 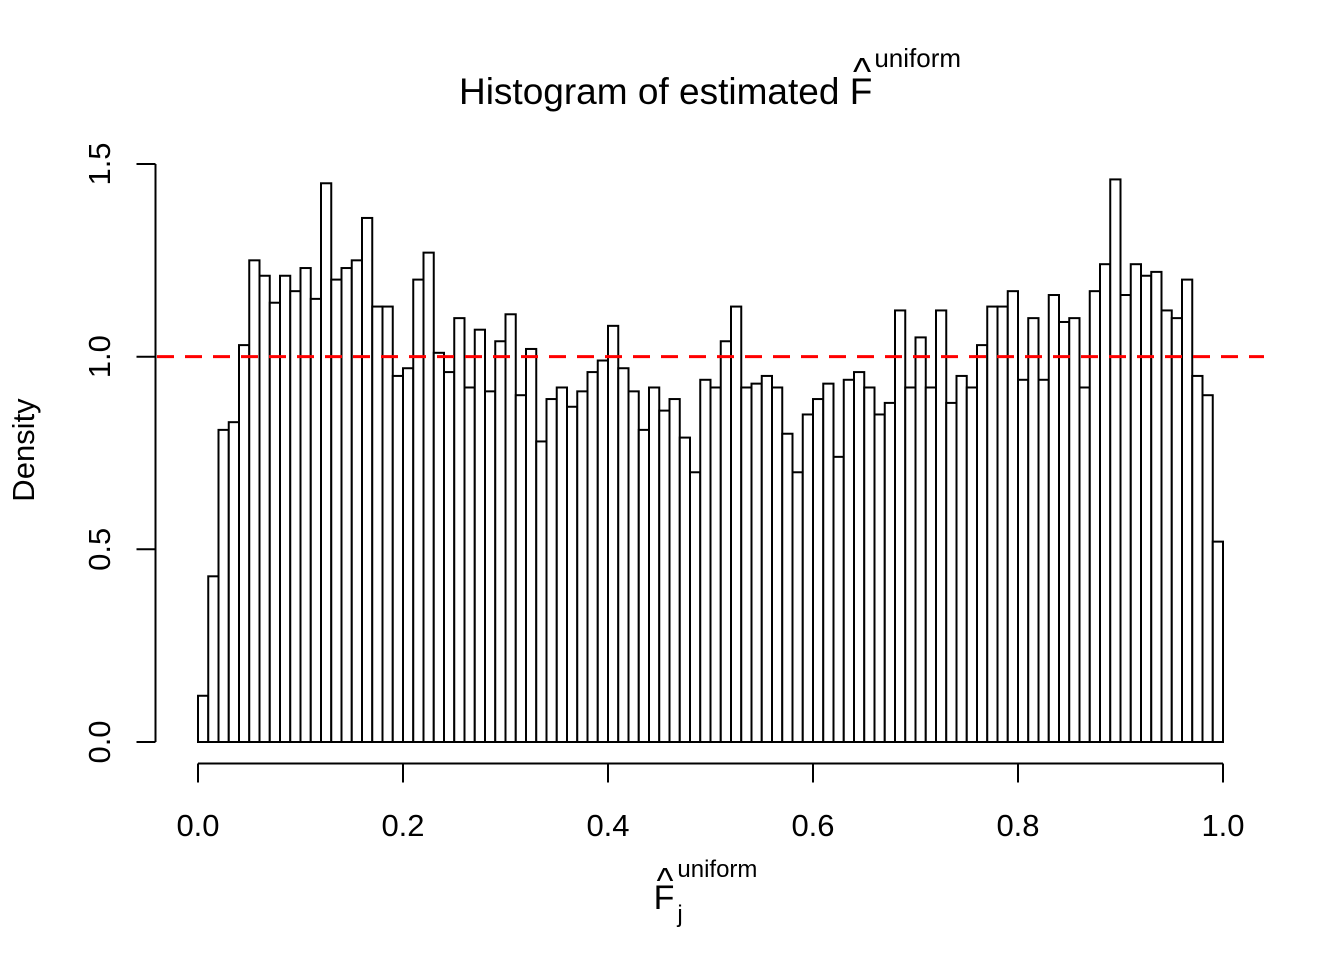 I want to click on x-tick-label: 0.0, so click(x=197, y=825).